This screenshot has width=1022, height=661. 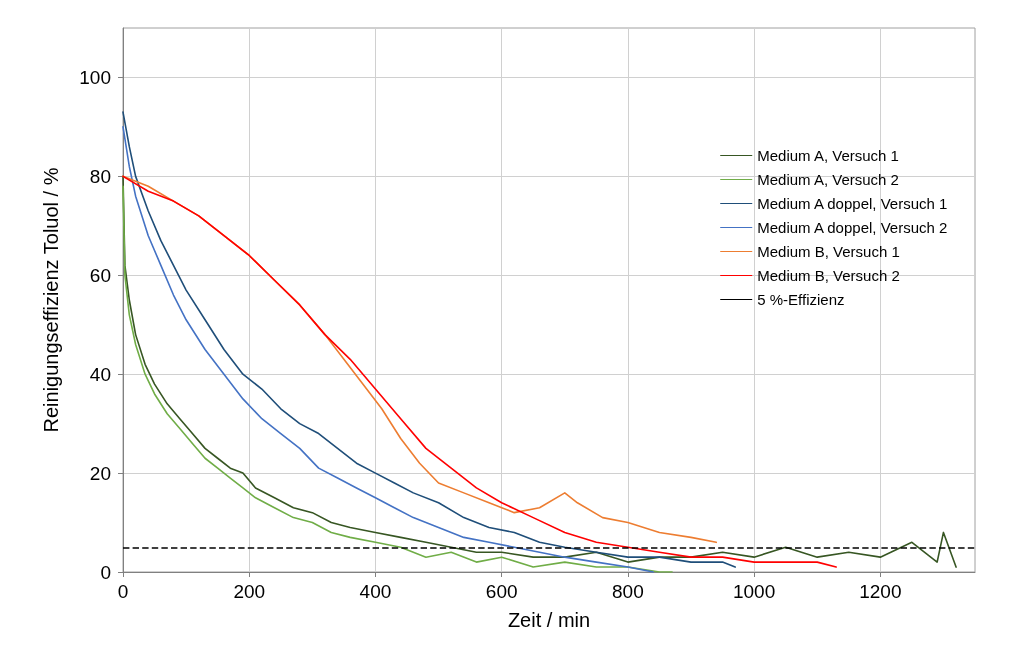 I want to click on x-tick-label: 0, so click(x=123, y=591).